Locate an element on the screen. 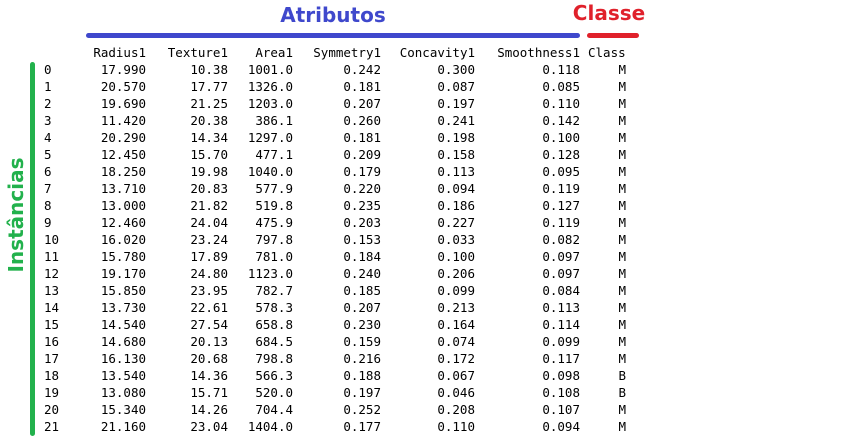 The height and width of the screenshot is (443, 867). radius-cell: 19.690 is located at coordinates (123, 103).